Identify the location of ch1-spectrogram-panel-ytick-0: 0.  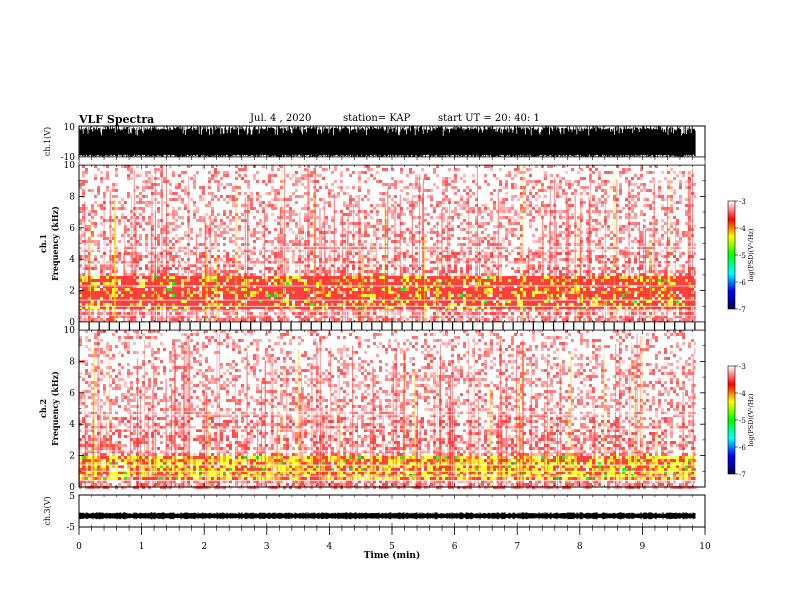
(72, 323).